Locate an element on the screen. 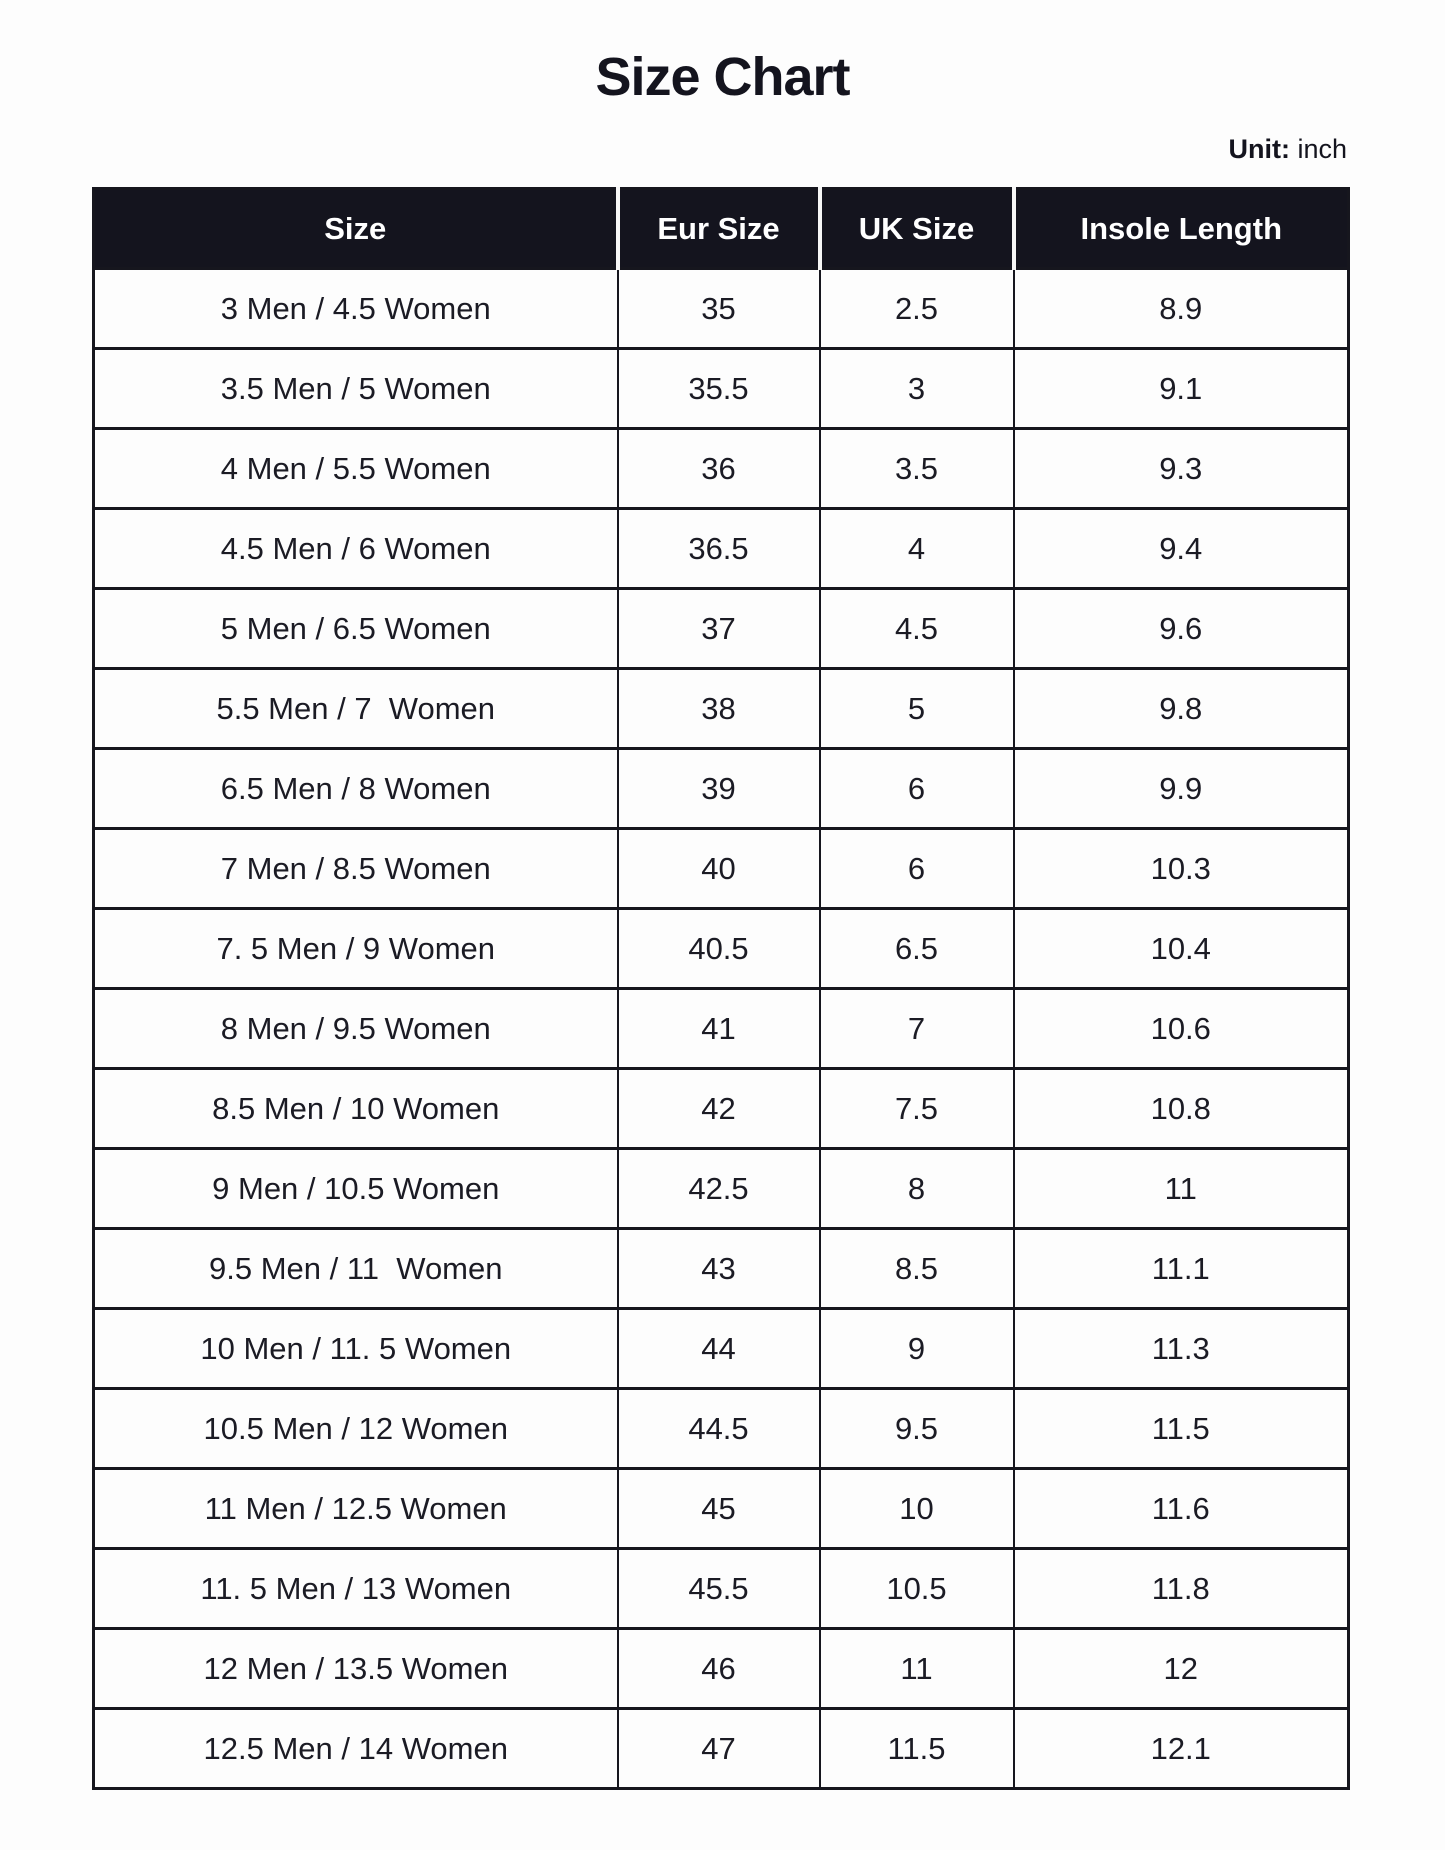 This screenshot has width=1445, height=1850. eur-size-cell: 44.5 is located at coordinates (718, 1428).